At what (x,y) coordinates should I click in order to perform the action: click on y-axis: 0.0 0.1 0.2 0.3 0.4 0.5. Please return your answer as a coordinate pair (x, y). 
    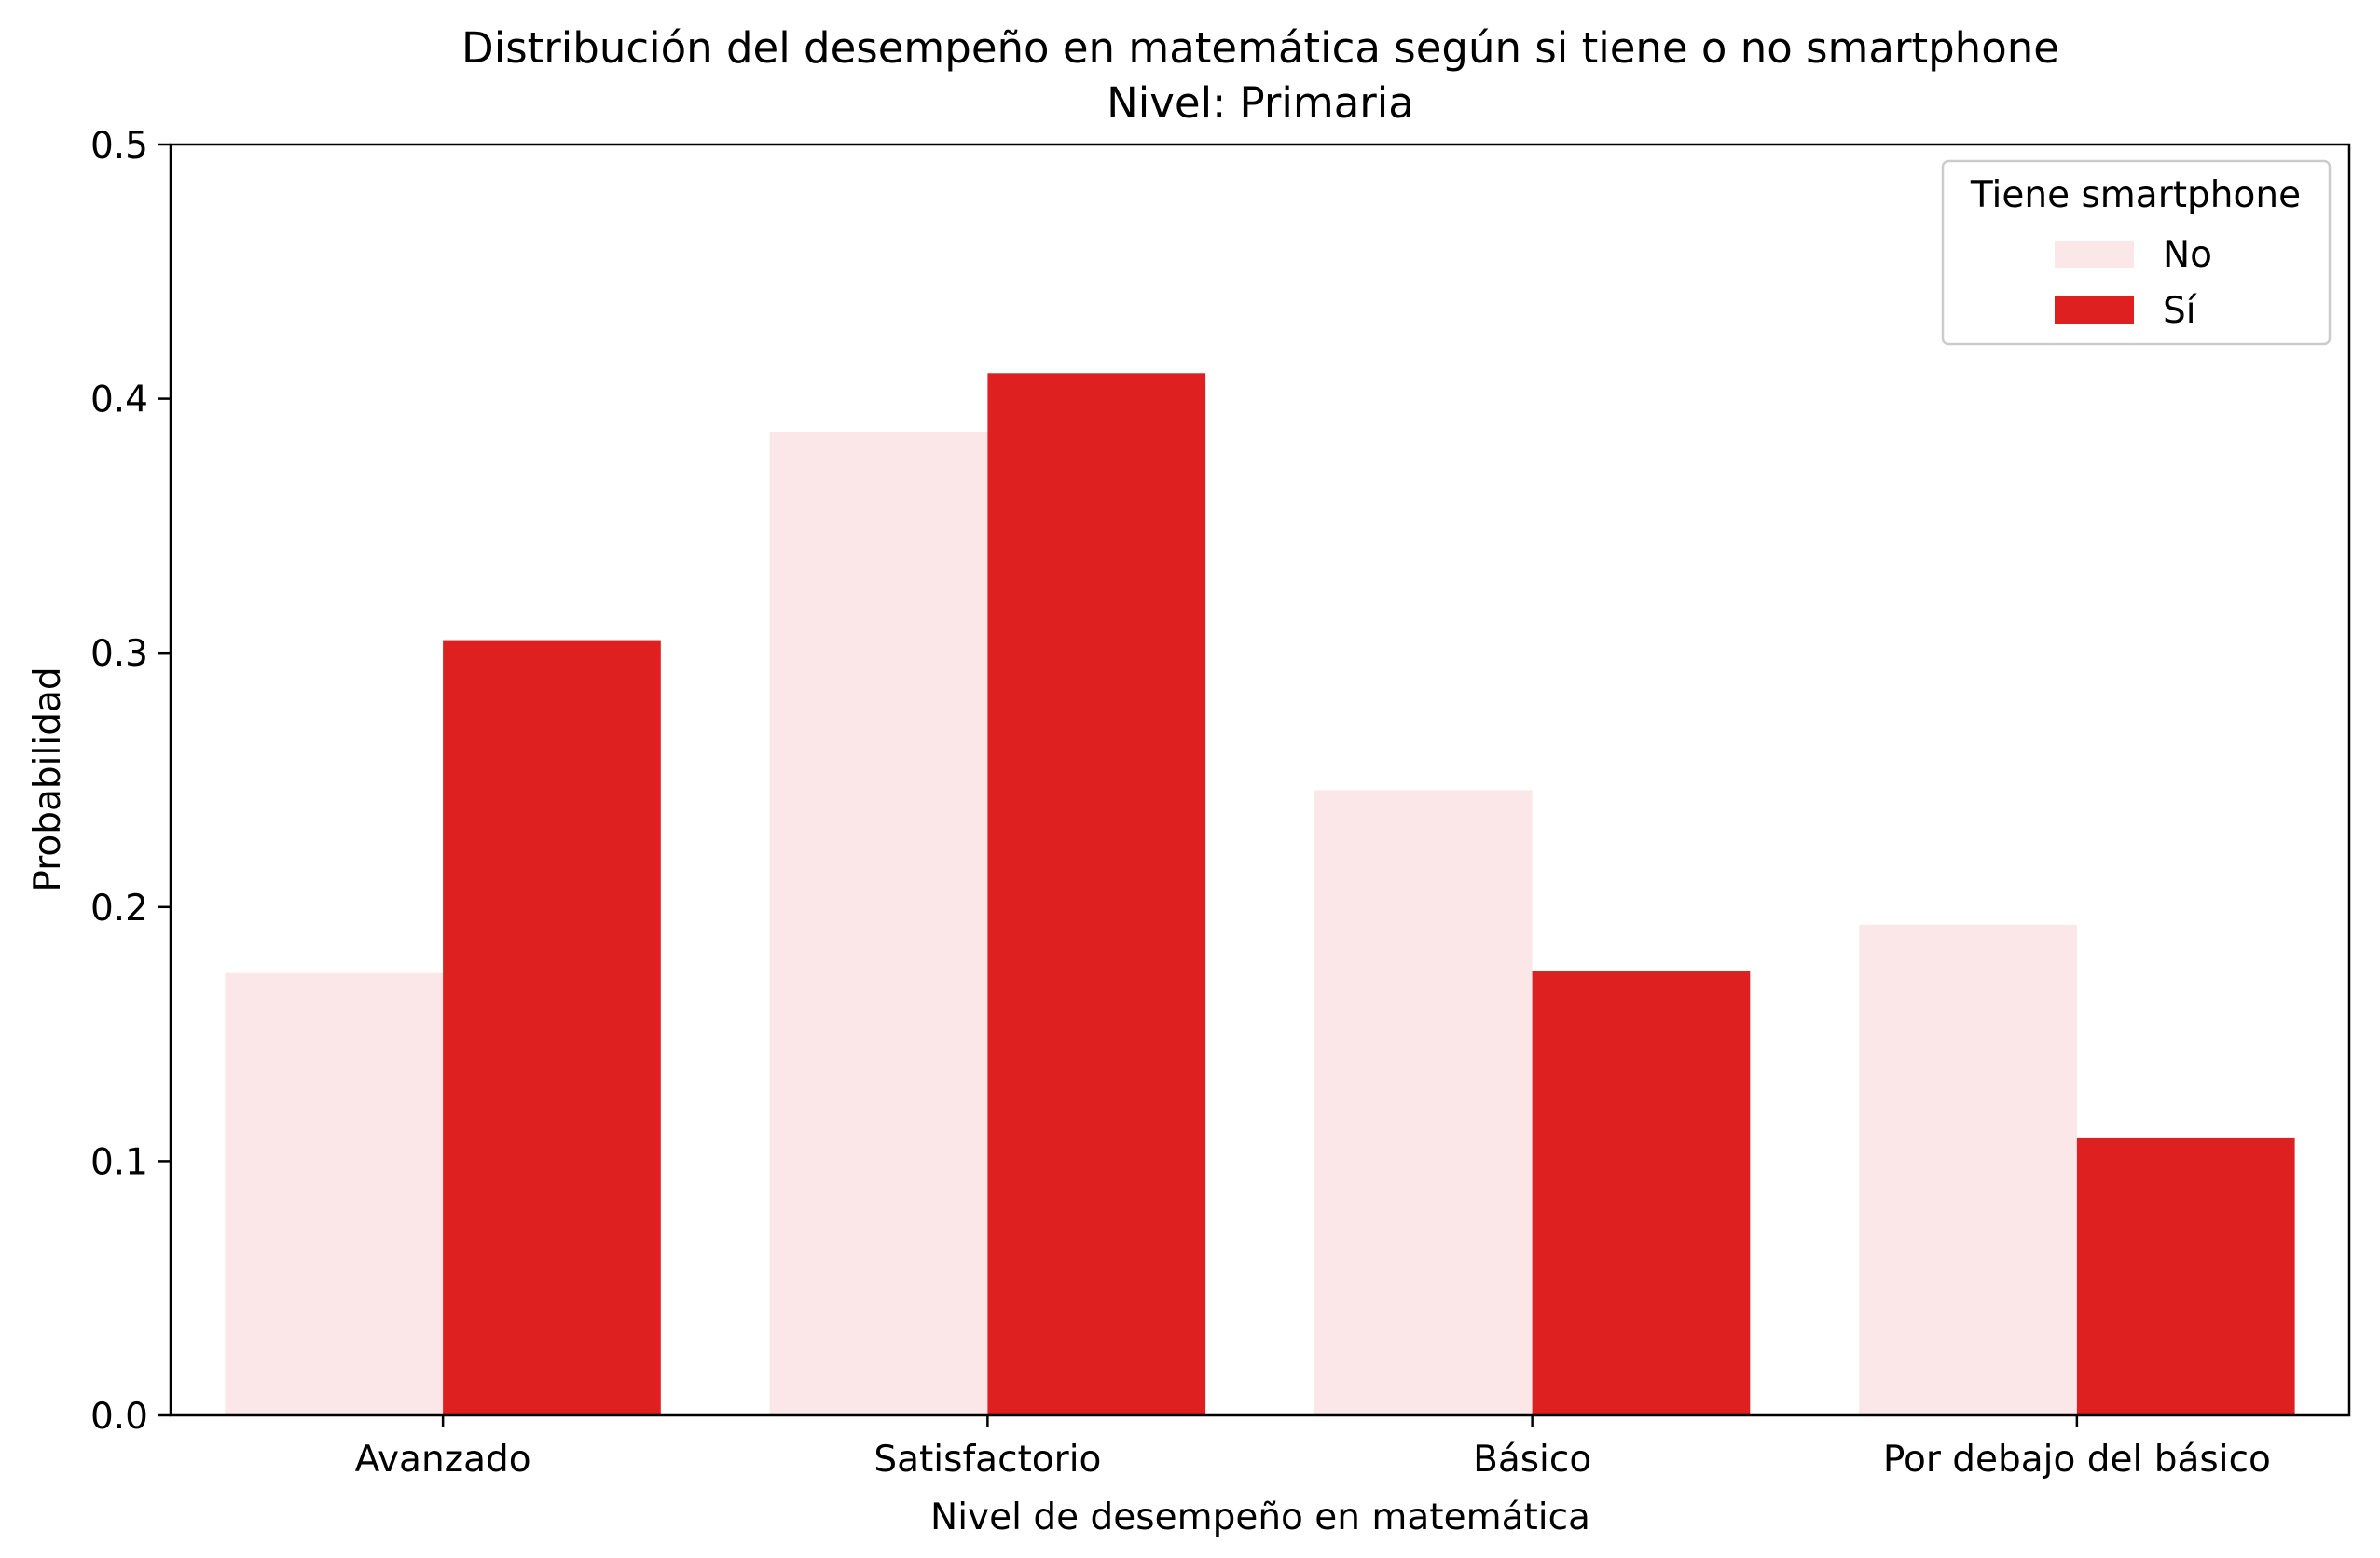
    Looking at the image, I should click on (130, 781).